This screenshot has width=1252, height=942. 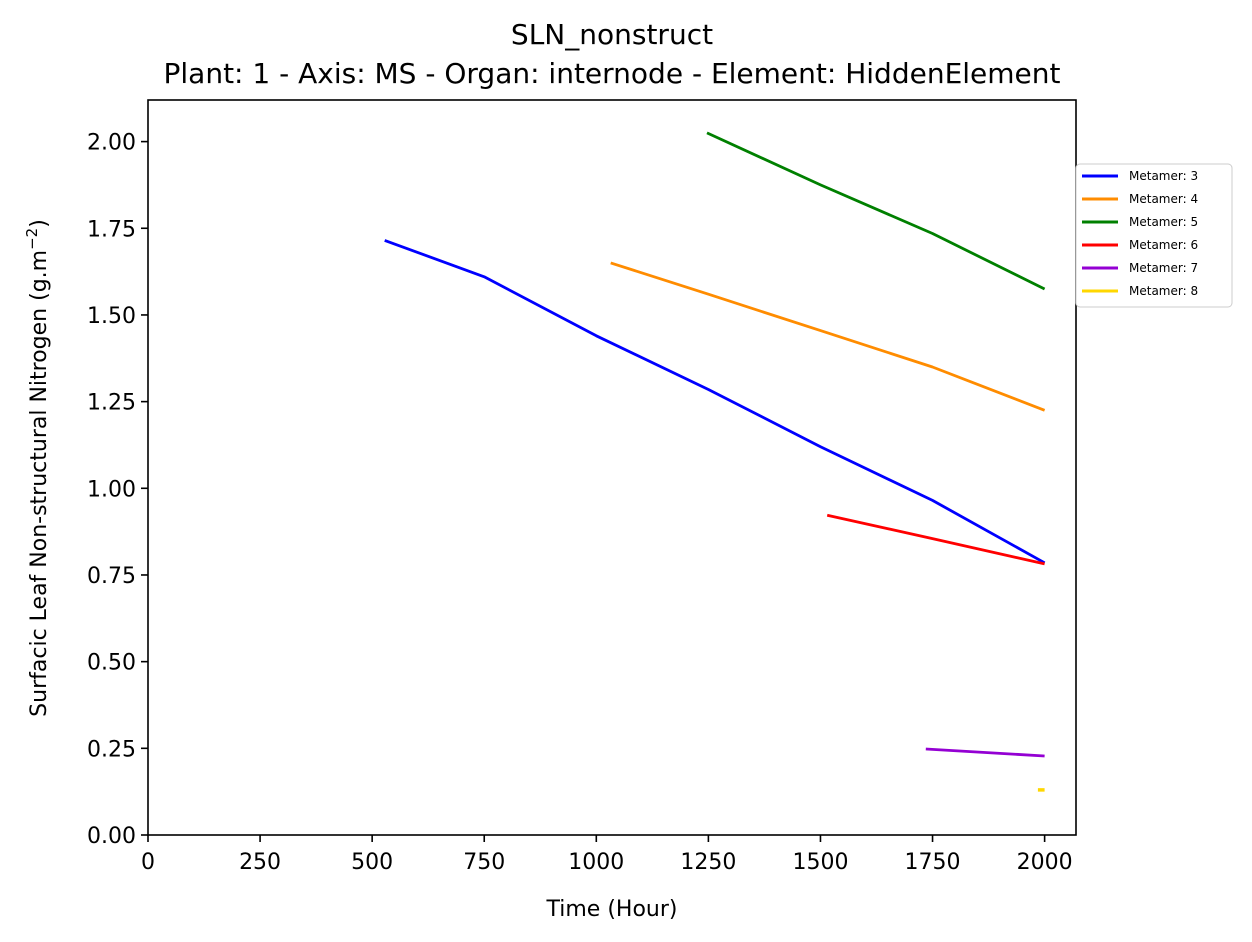 I want to click on x-tick-label: 1000, so click(x=596, y=862).